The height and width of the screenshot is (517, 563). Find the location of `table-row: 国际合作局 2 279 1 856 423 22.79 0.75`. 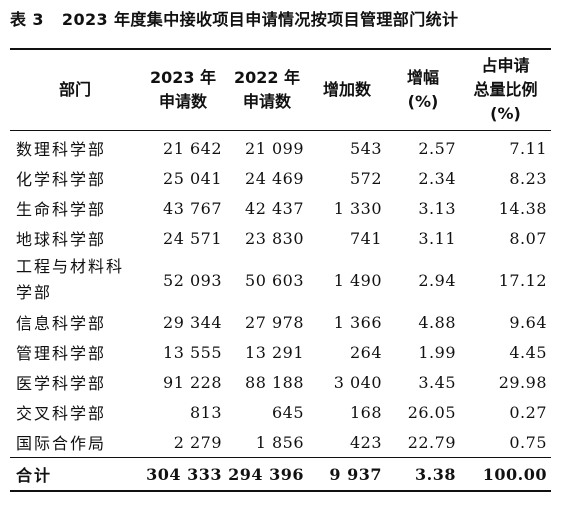

table-row: 国际合作局 2 279 1 856 423 22.79 0.75 is located at coordinates (280, 442).